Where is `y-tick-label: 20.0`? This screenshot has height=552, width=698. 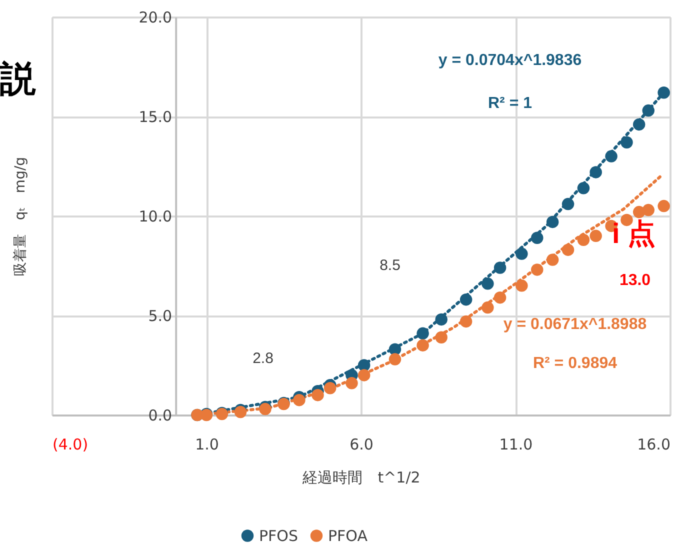 y-tick-label: 20.0 is located at coordinates (155, 17).